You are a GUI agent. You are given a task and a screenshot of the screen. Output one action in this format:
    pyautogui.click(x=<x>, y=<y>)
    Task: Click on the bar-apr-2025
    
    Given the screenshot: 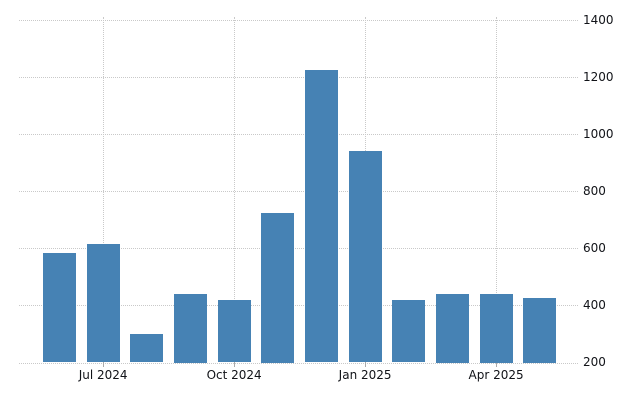 What is the action you would take?
    pyautogui.click(x=496, y=328)
    